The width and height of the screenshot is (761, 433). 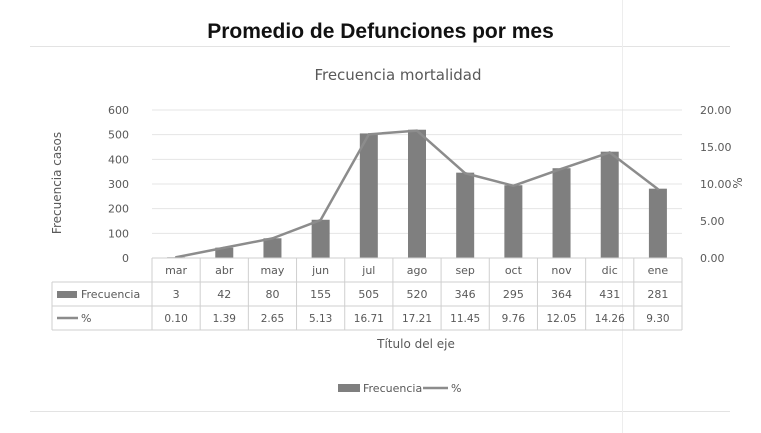 What do you see at coordinates (716, 147) in the screenshot?
I see `y2-tick-label: 15.00` at bounding box center [716, 147].